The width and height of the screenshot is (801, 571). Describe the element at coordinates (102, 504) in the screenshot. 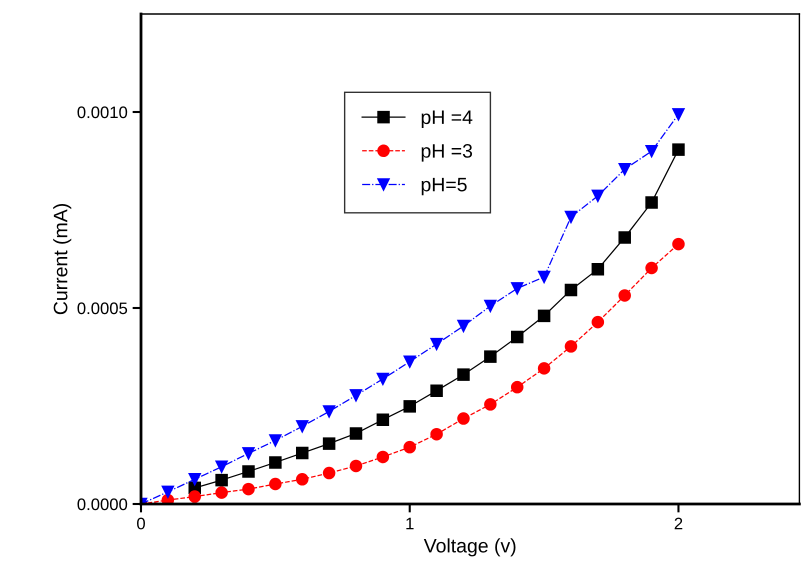

I see `y-tick-label: 0.0000` at that location.